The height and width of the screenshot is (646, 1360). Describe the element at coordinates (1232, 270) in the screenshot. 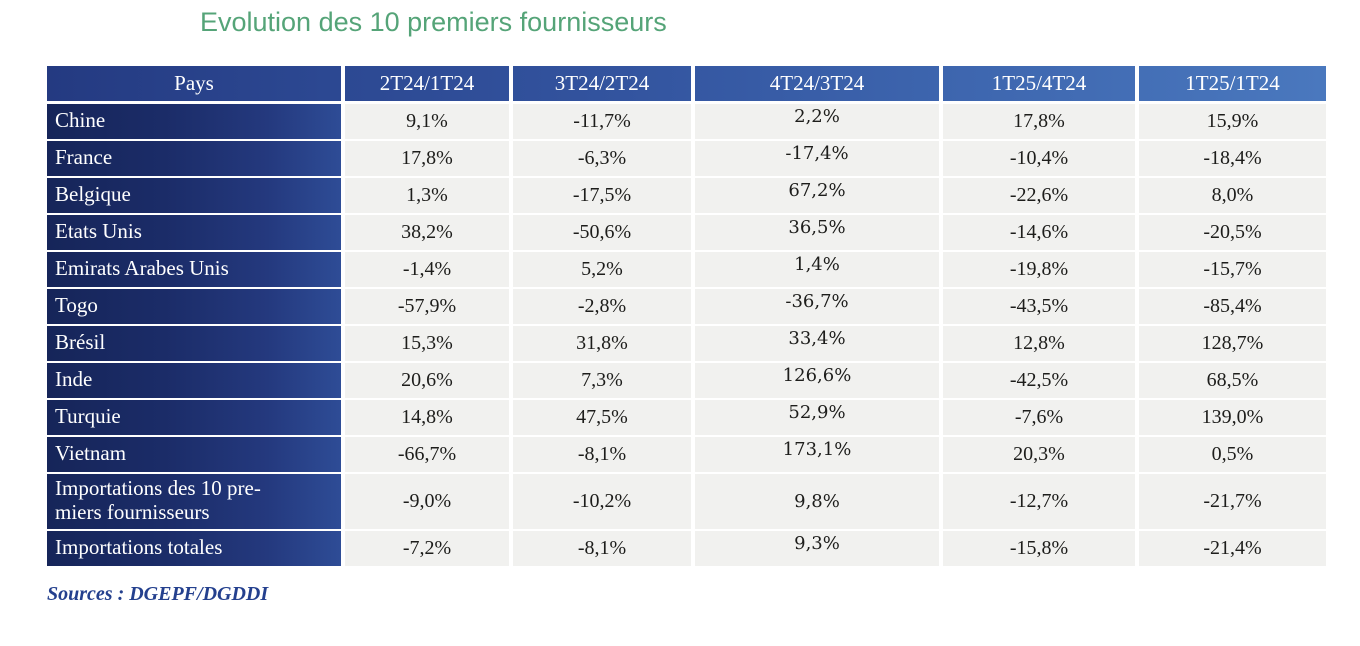

I see `value-cell: -15,7%` at that location.